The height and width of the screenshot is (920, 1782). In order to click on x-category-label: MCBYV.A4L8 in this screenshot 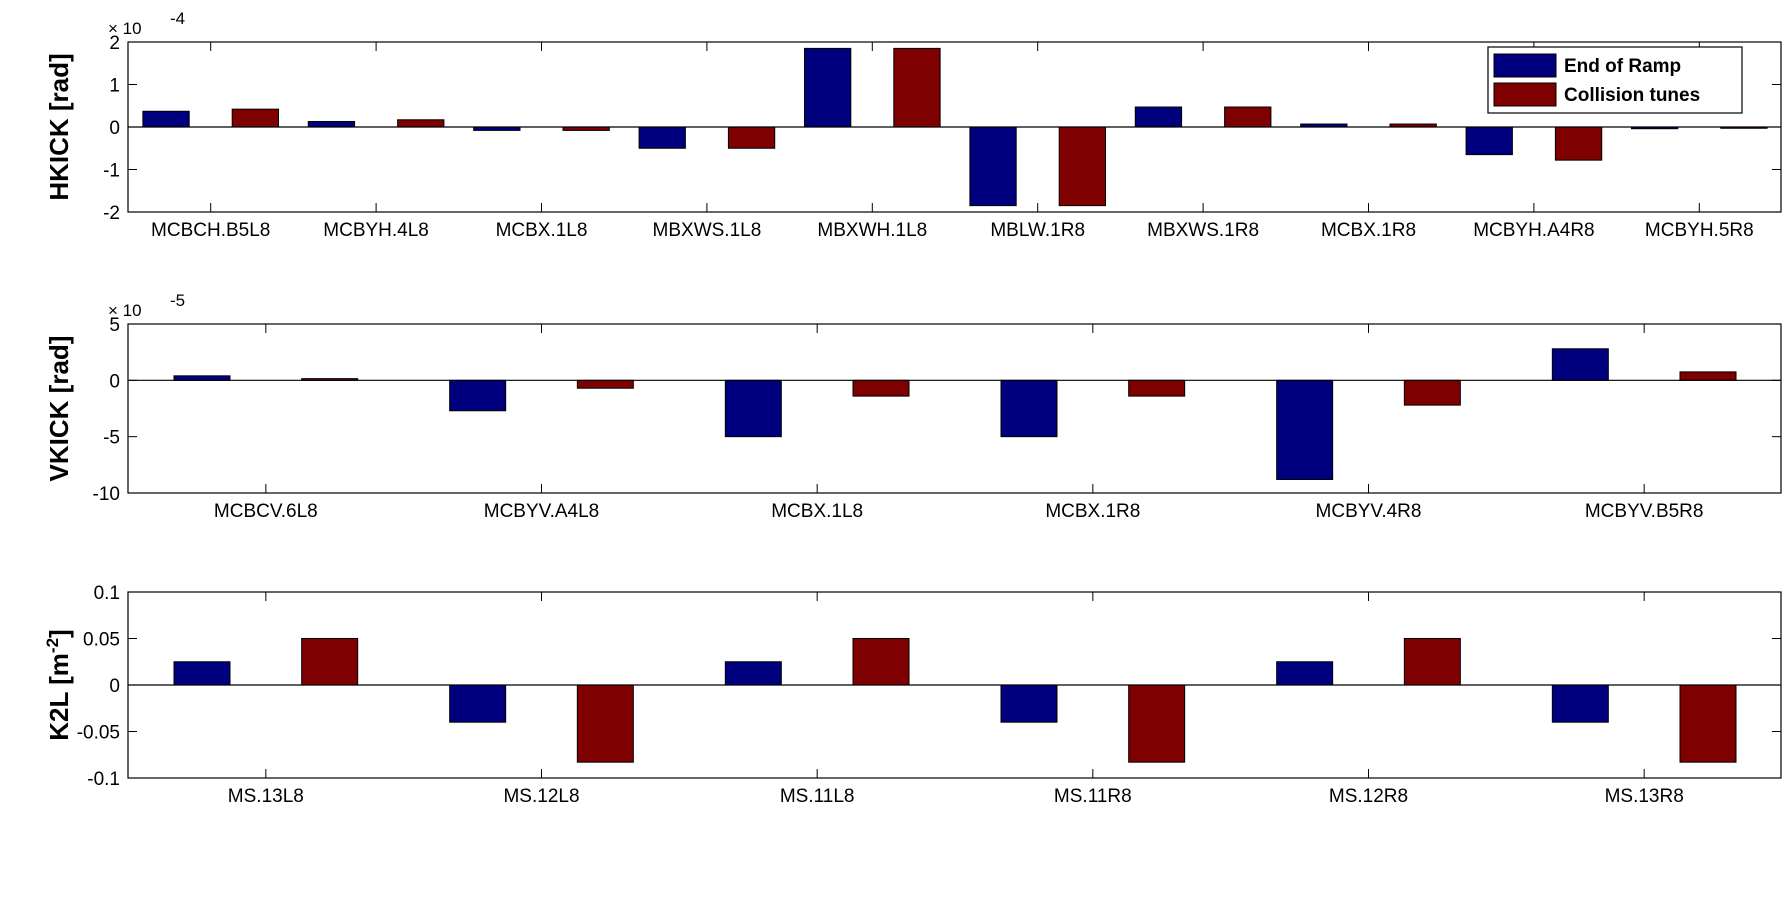, I will do `click(541, 511)`.